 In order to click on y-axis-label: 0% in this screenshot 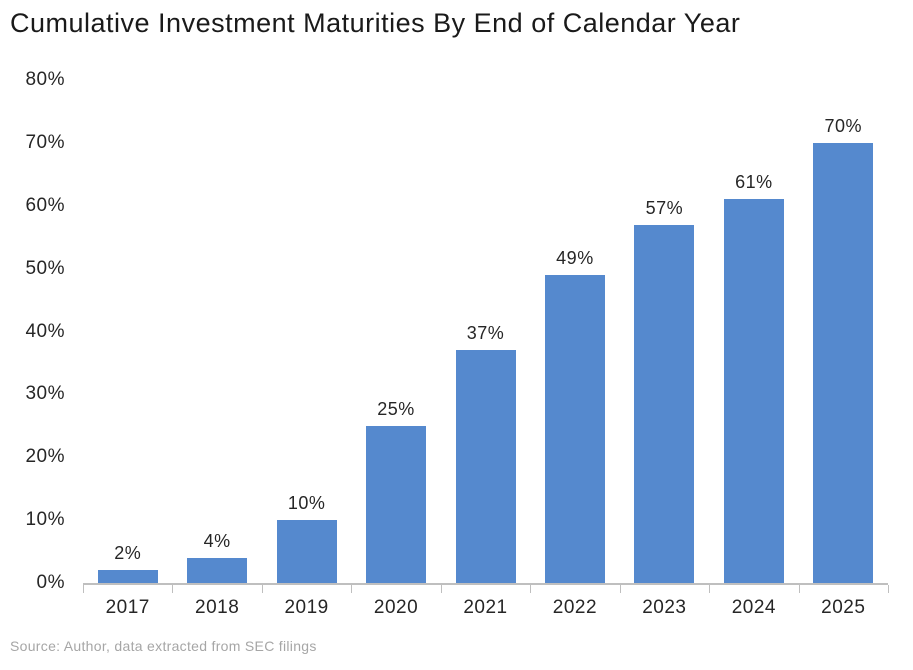, I will do `click(50, 582)`.